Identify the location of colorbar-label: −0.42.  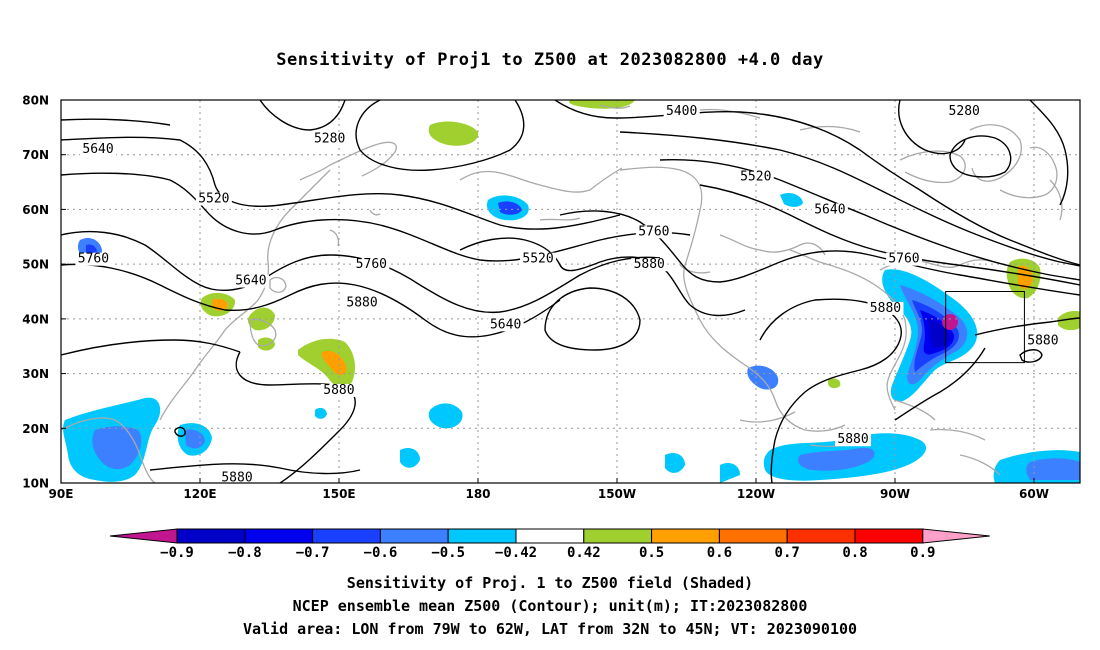
(516, 553).